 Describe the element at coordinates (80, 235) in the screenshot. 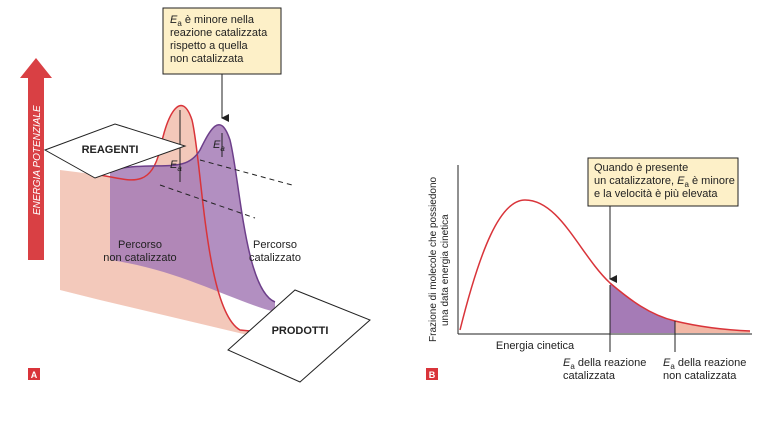

I see `back-wall` at that location.